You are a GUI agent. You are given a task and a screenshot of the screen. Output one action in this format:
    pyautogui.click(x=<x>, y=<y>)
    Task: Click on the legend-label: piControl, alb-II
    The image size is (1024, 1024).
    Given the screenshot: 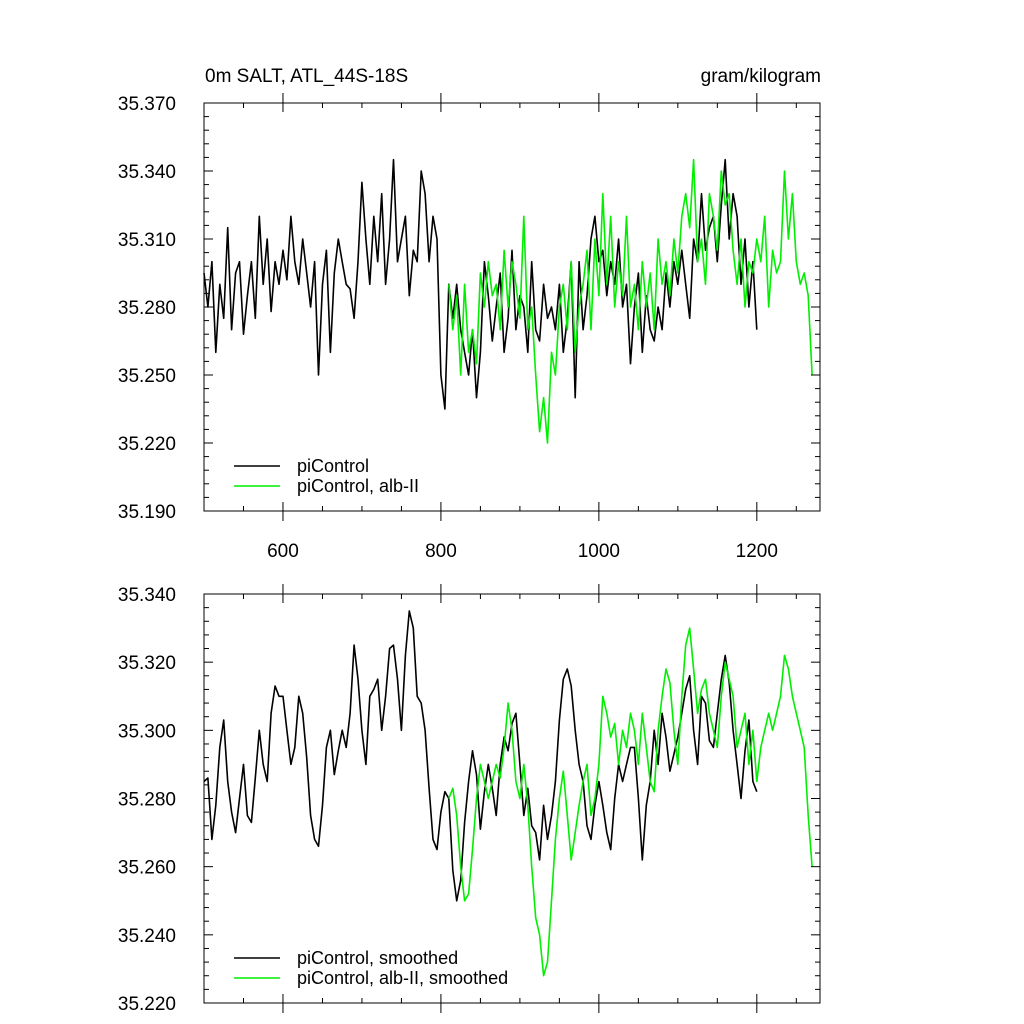 What is the action you would take?
    pyautogui.click(x=358, y=486)
    